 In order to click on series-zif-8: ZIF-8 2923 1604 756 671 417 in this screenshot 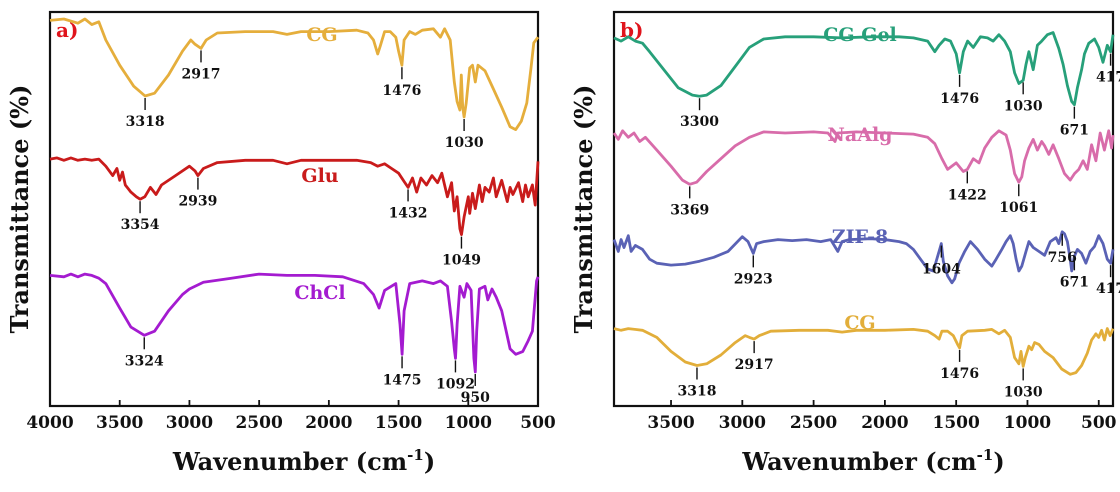, I will do `click(866, 261)`.